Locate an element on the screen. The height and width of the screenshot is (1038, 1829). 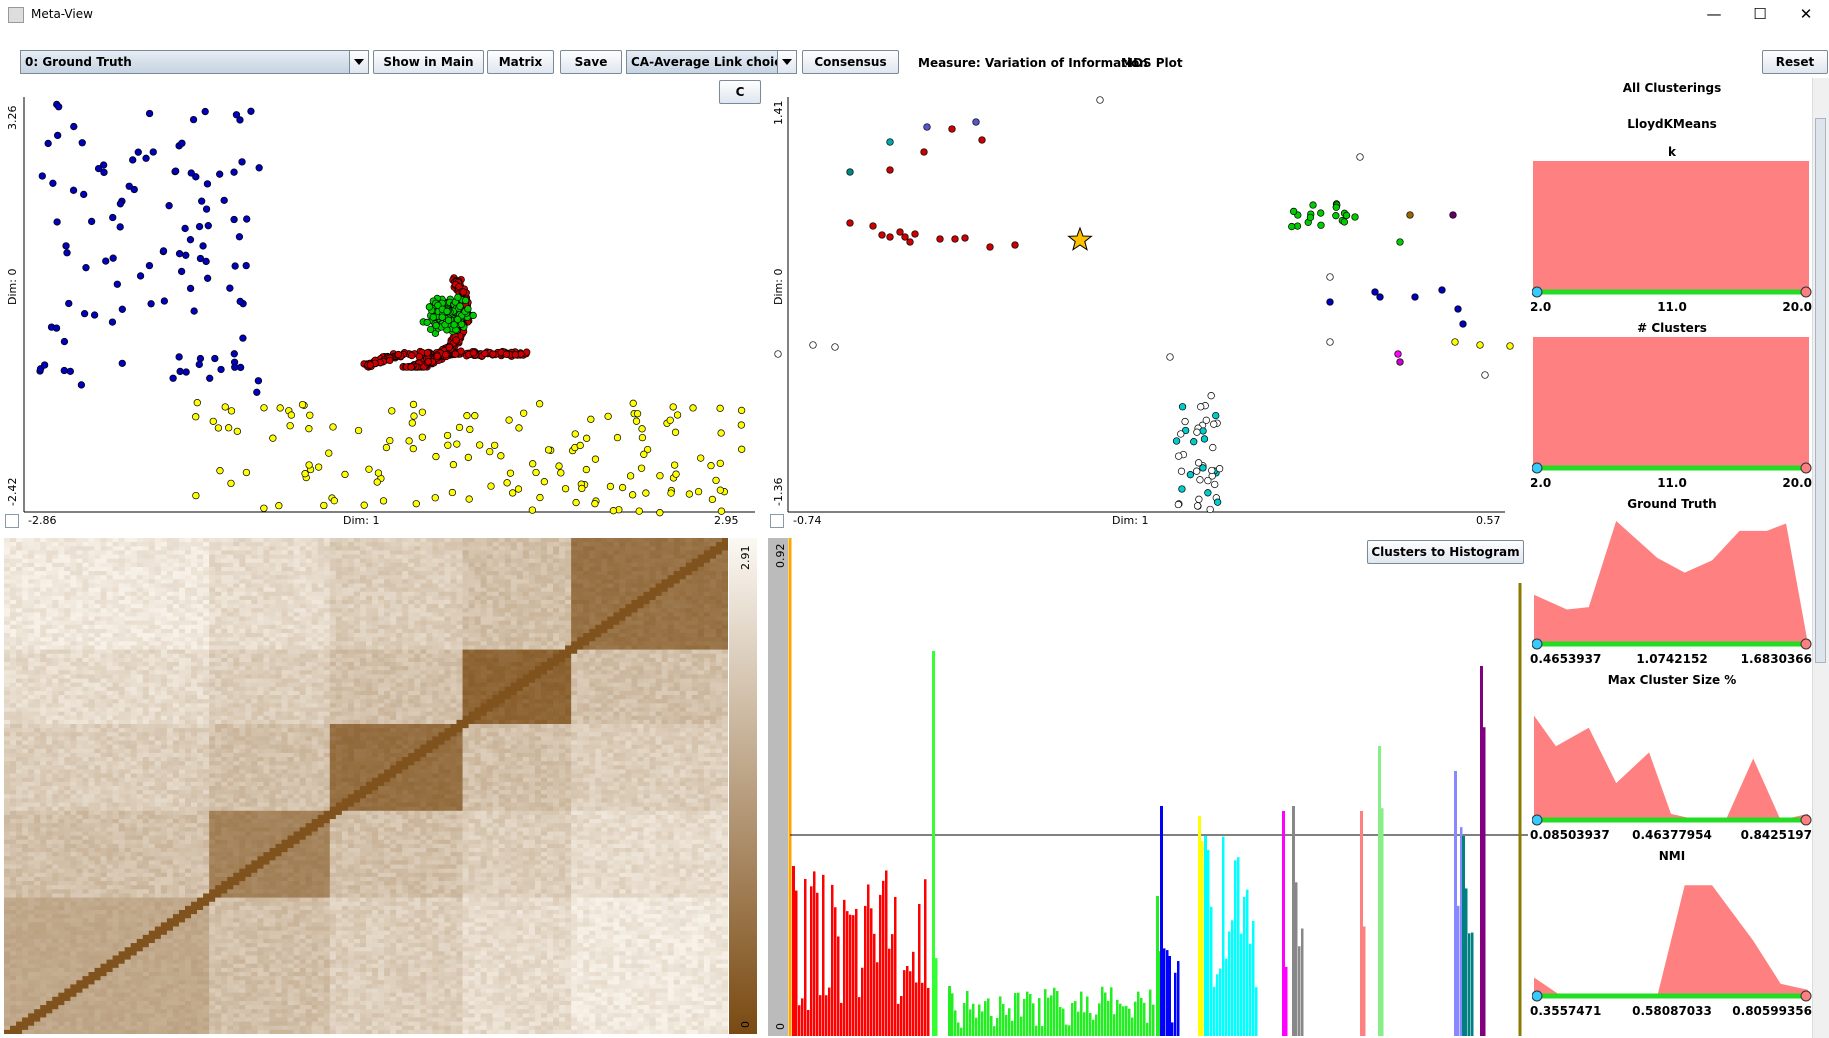
side-panel-scrollbar is located at coordinates (1820, 558).